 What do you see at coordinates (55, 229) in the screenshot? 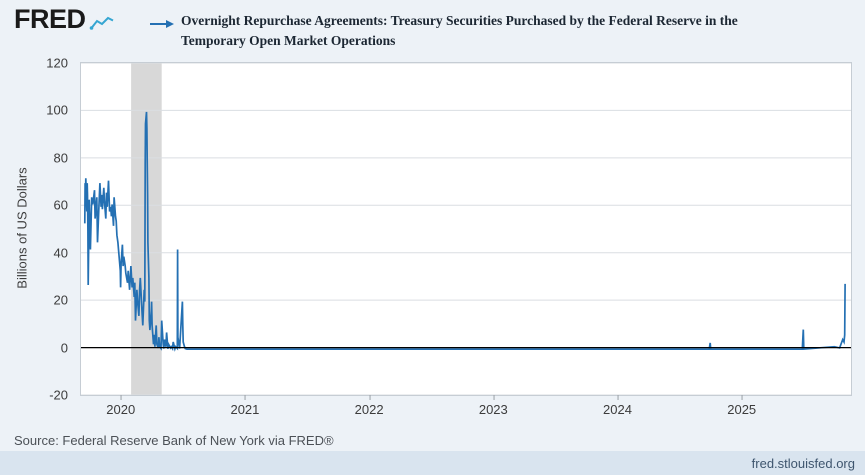
I see `y-axis-labels: 120 100 80 60 40 20 0 -20` at bounding box center [55, 229].